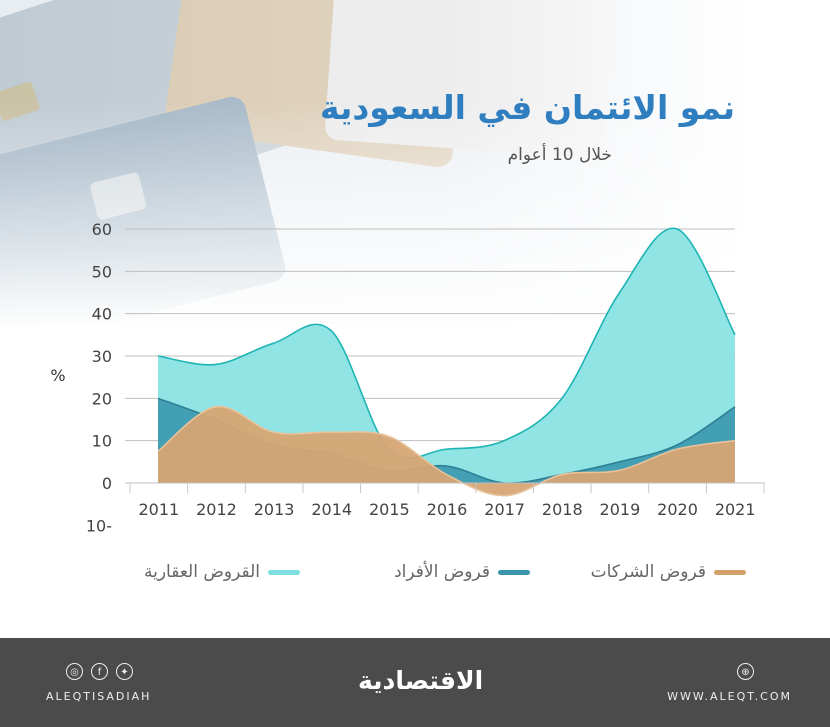  I want to click on series-line-corporate, so click(446, 451).